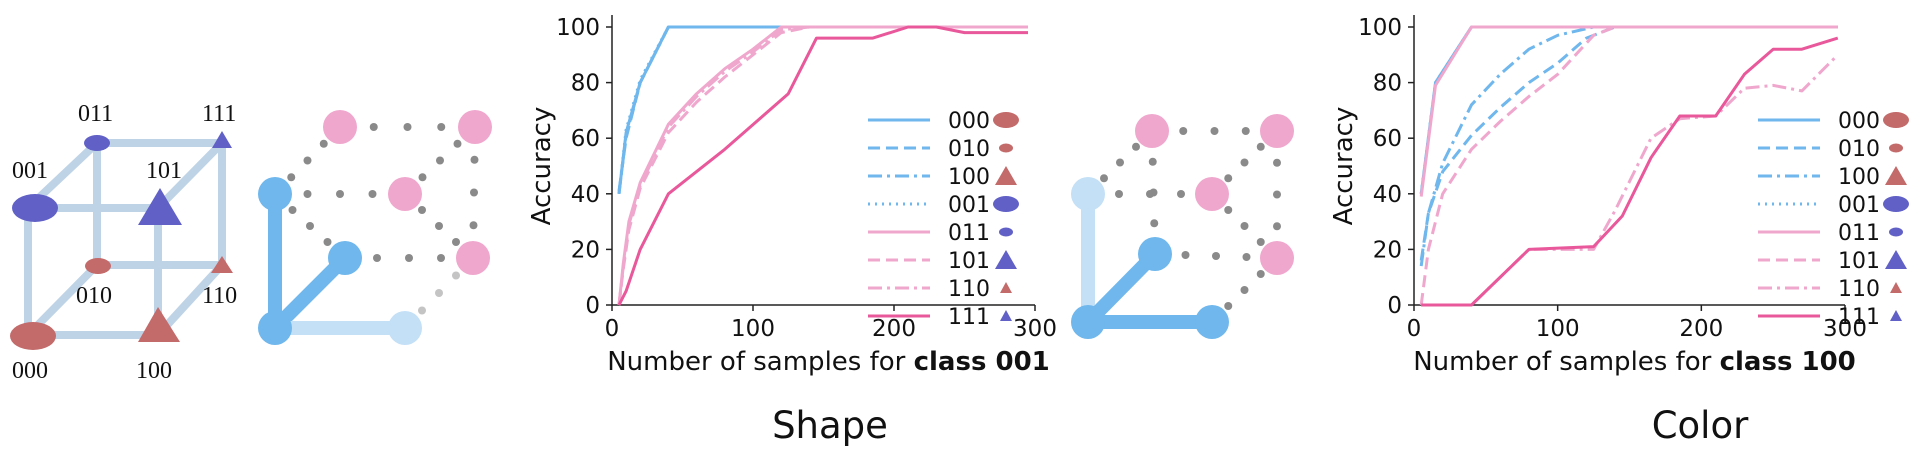  I want to click on graph-dots, so click(1190, 218).